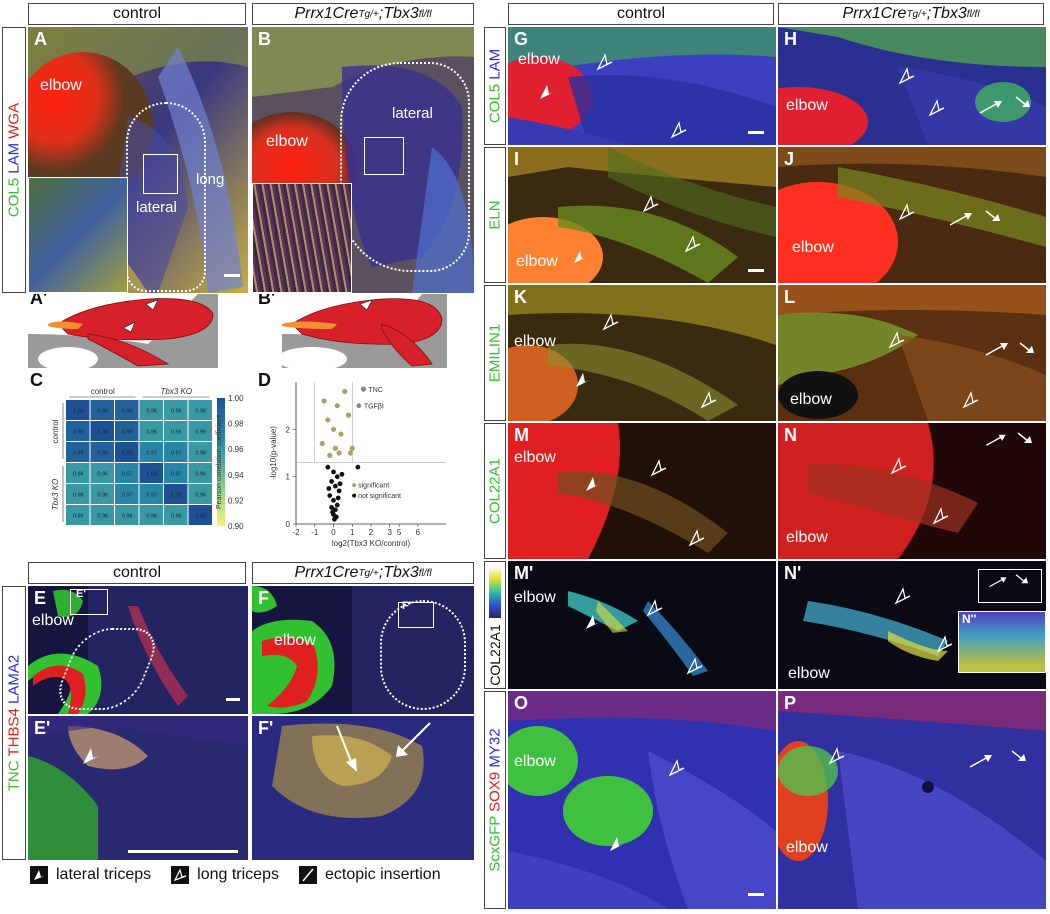 The width and height of the screenshot is (1050, 914). Describe the element at coordinates (264, 39) in the screenshot. I see `panel-label: B` at that location.